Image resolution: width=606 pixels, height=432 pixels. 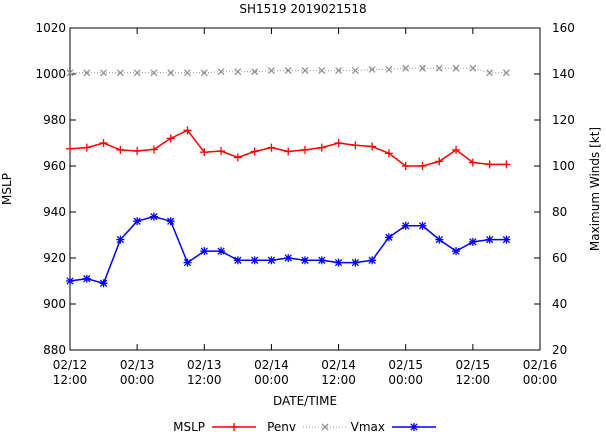 I want to click on legend-marker-mslp, so click(x=234, y=427).